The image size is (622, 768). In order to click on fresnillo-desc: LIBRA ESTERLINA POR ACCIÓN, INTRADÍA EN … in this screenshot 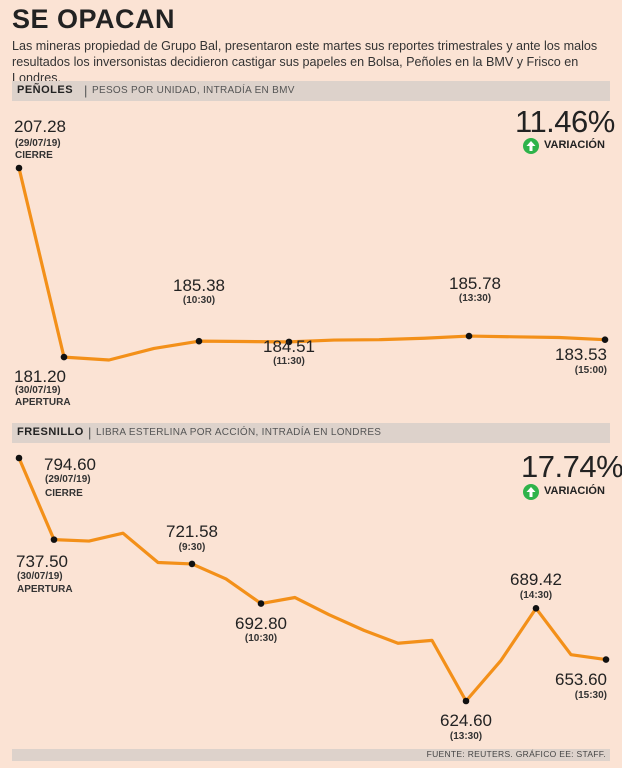, I will do `click(239, 432)`.